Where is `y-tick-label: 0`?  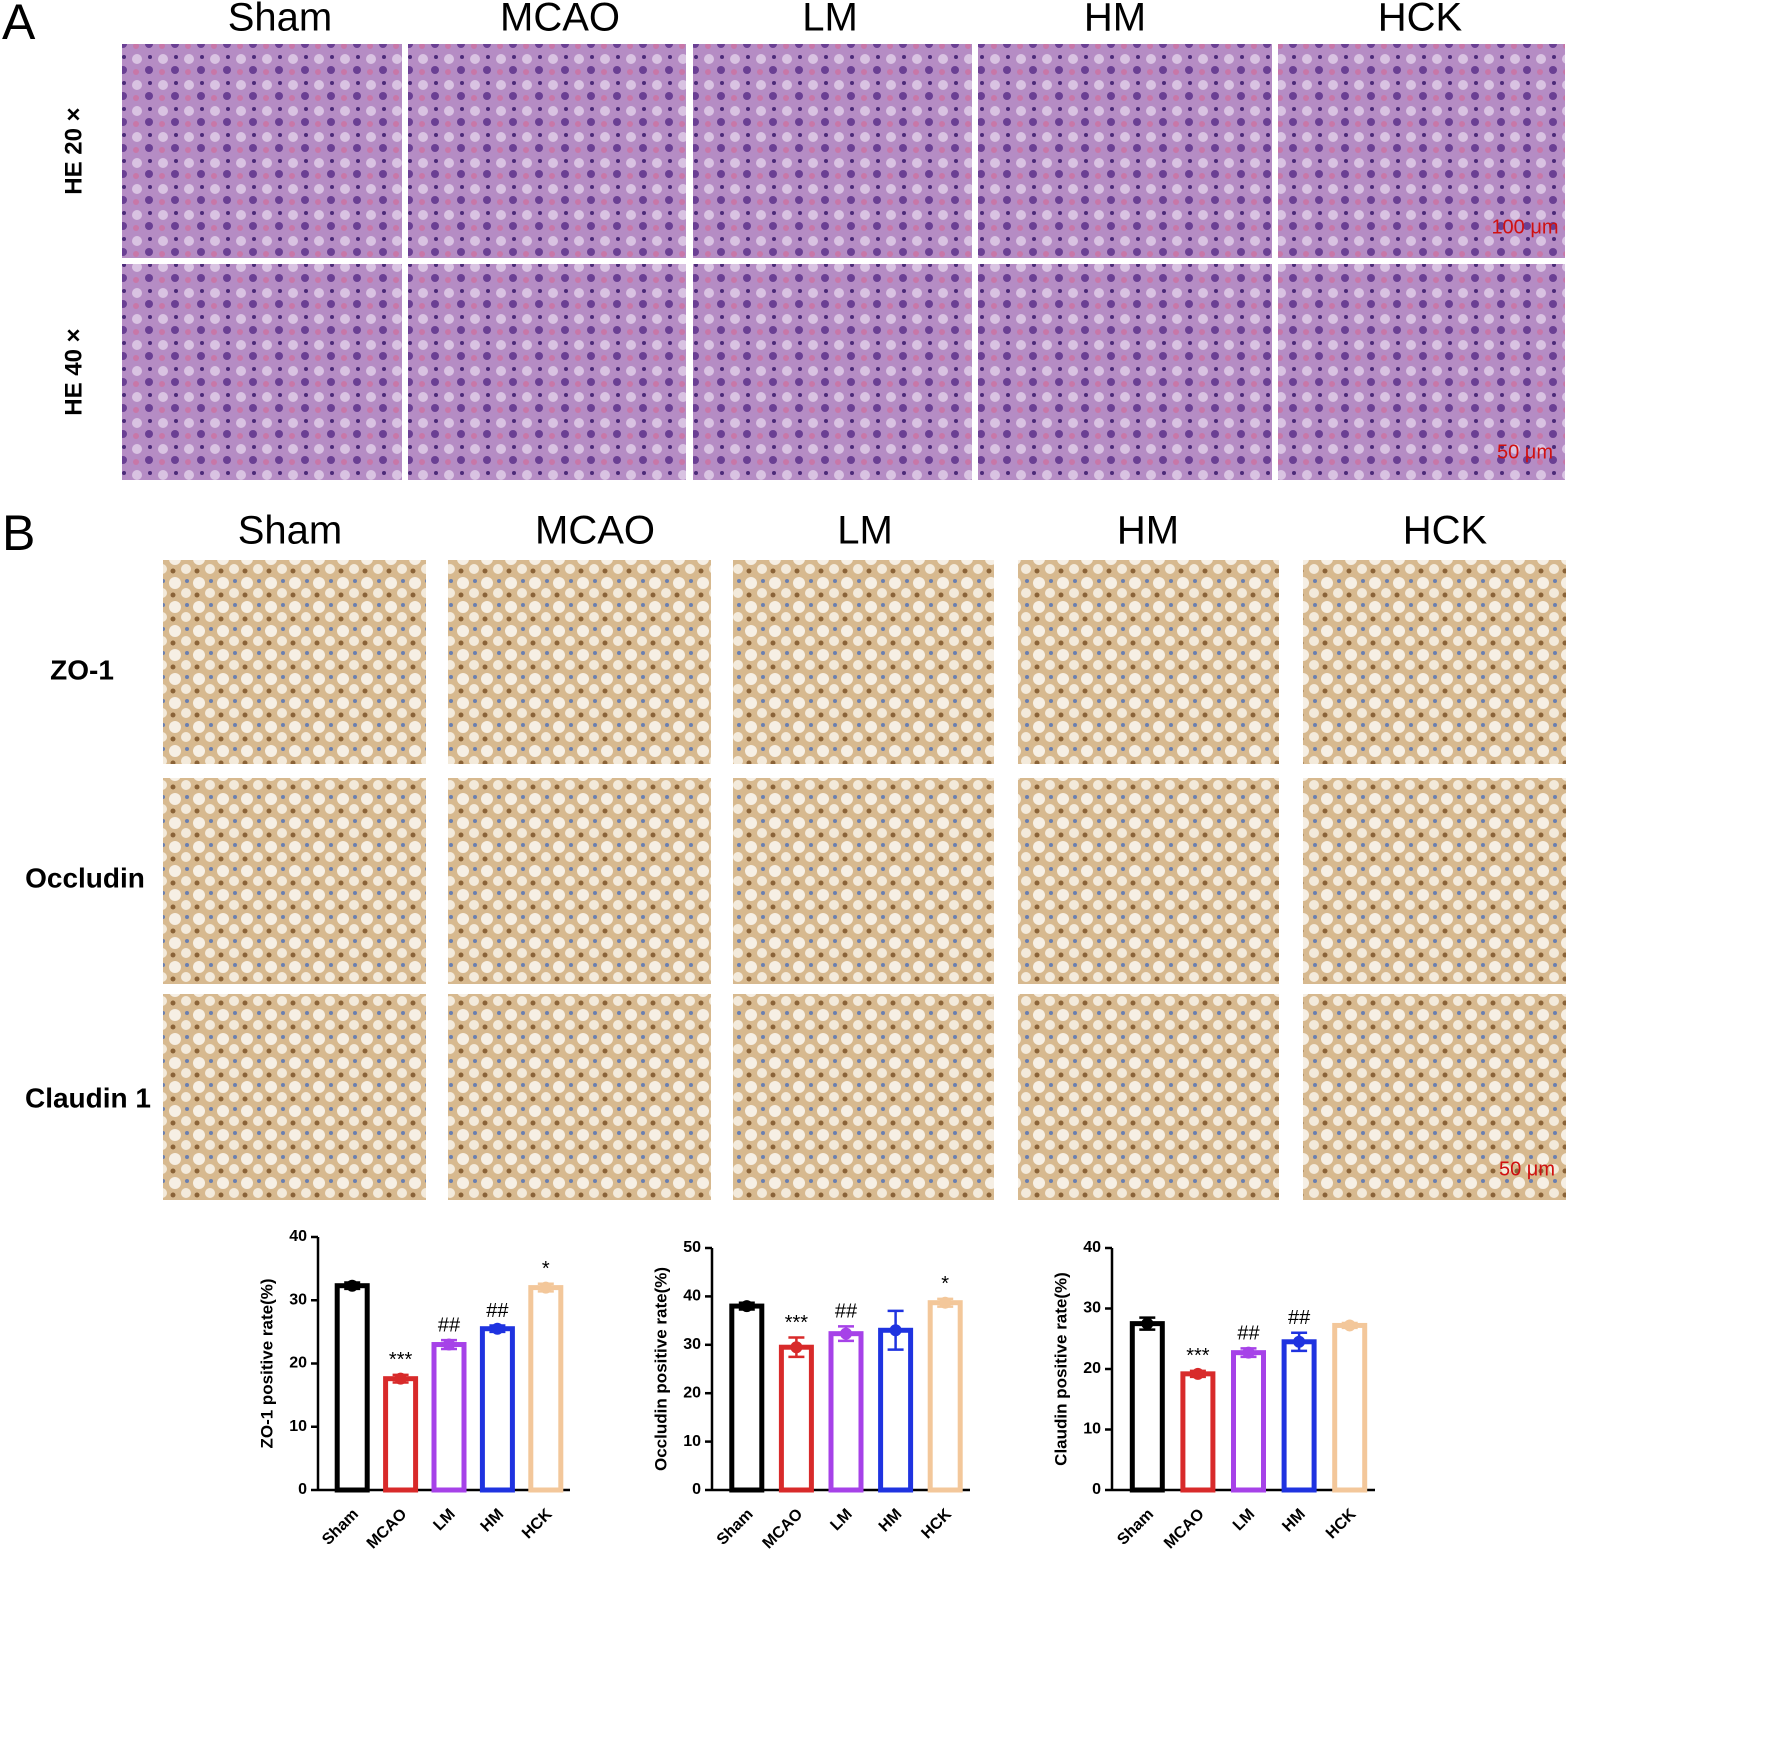 y-tick-label: 0 is located at coordinates (302, 1489).